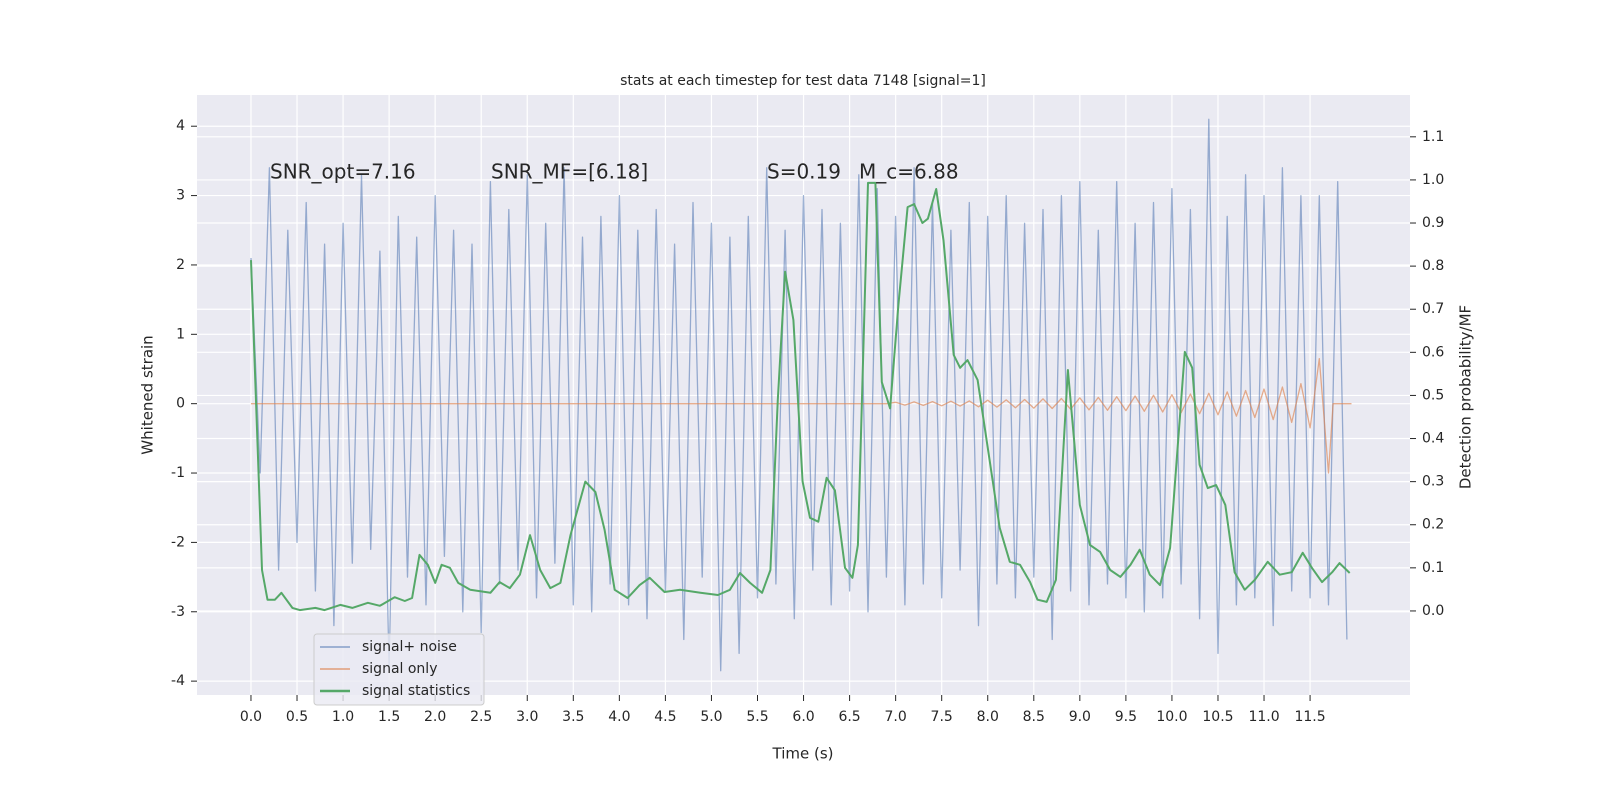  Describe the element at coordinates (896, 717) in the screenshot. I see `x-tick-label: 7.0` at that location.